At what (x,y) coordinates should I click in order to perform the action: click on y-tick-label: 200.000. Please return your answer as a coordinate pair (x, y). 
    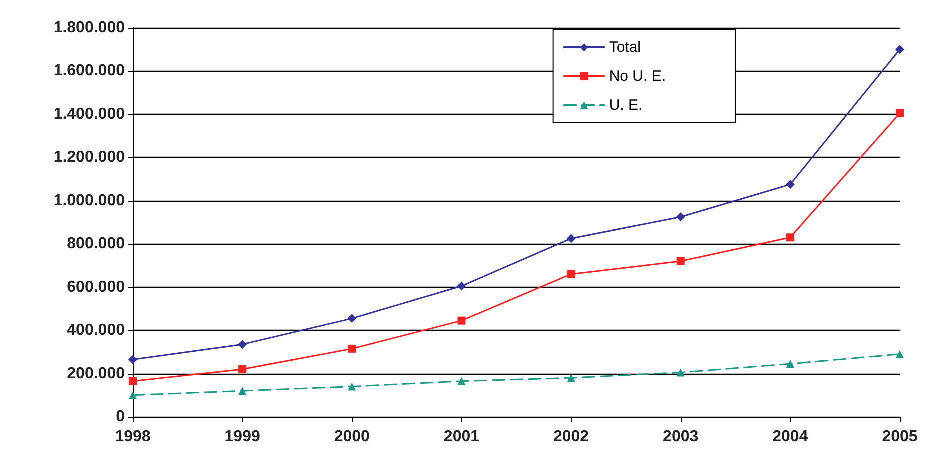
    Looking at the image, I should click on (96, 373).